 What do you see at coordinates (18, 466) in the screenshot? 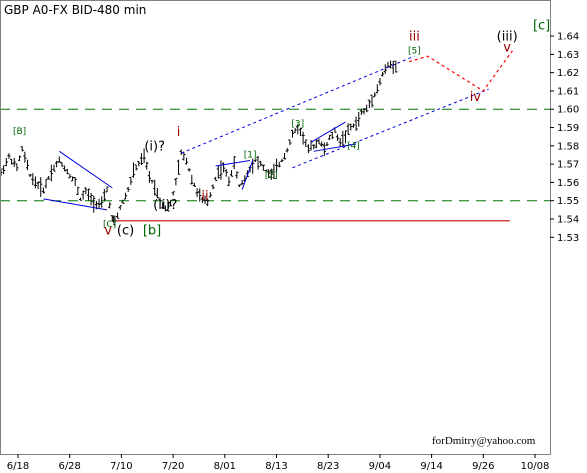
I see `x-tick-label: 6/18` at bounding box center [18, 466].